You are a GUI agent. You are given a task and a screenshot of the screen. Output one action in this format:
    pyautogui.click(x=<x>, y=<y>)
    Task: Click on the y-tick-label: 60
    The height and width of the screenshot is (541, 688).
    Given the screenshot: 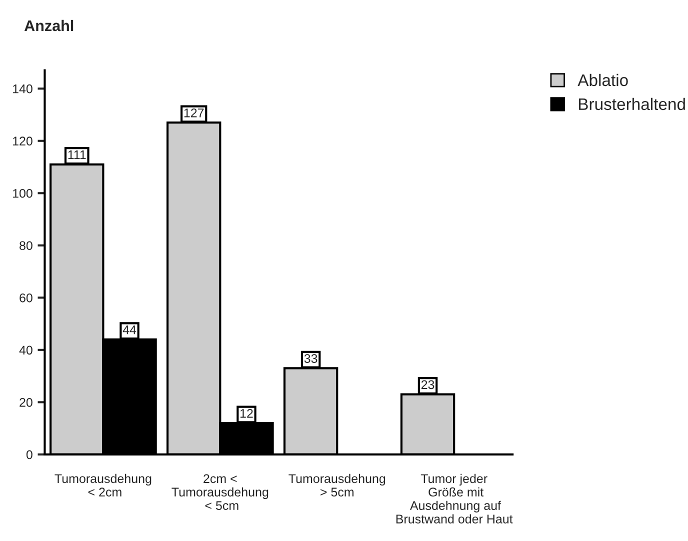 What is the action you would take?
    pyautogui.click(x=26, y=297)
    